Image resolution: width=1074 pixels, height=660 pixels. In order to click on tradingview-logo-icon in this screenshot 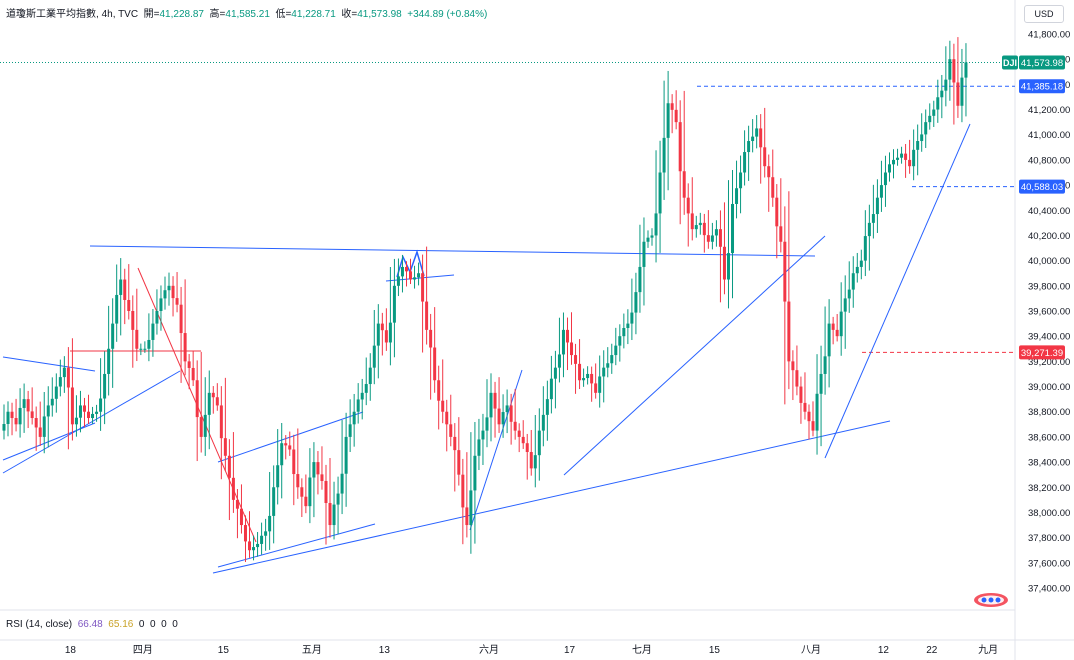, I will do `click(991, 600)`.